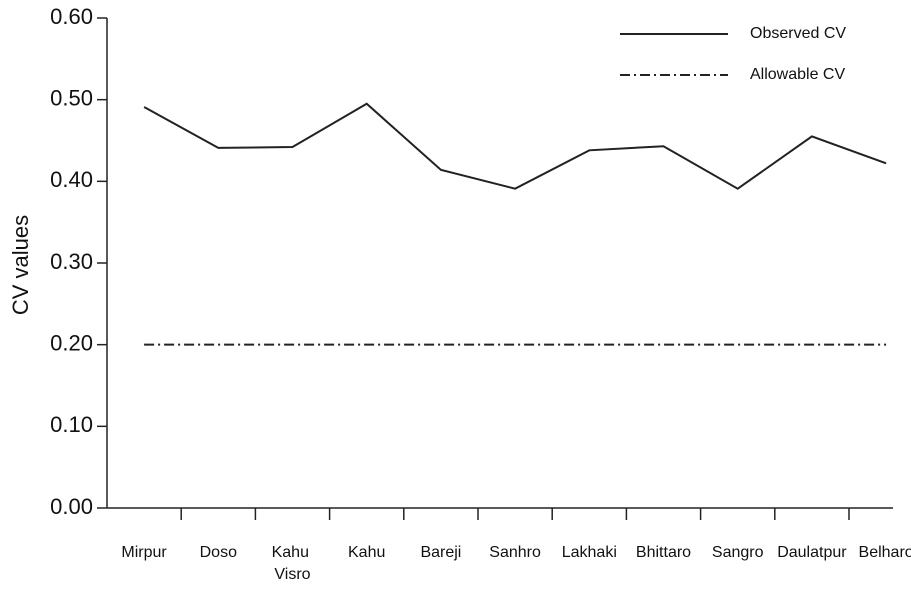 The width and height of the screenshot is (911, 590). What do you see at coordinates (812, 552) in the screenshot?
I see `x-tick-label: Daulatpur` at bounding box center [812, 552].